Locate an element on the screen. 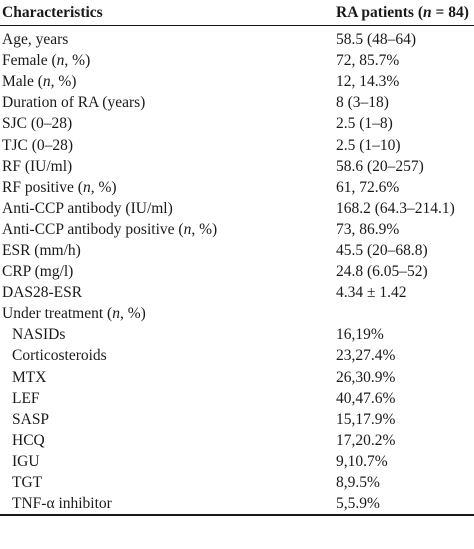 The width and height of the screenshot is (474, 549). row-label: Female (n, %) is located at coordinates (46, 61).